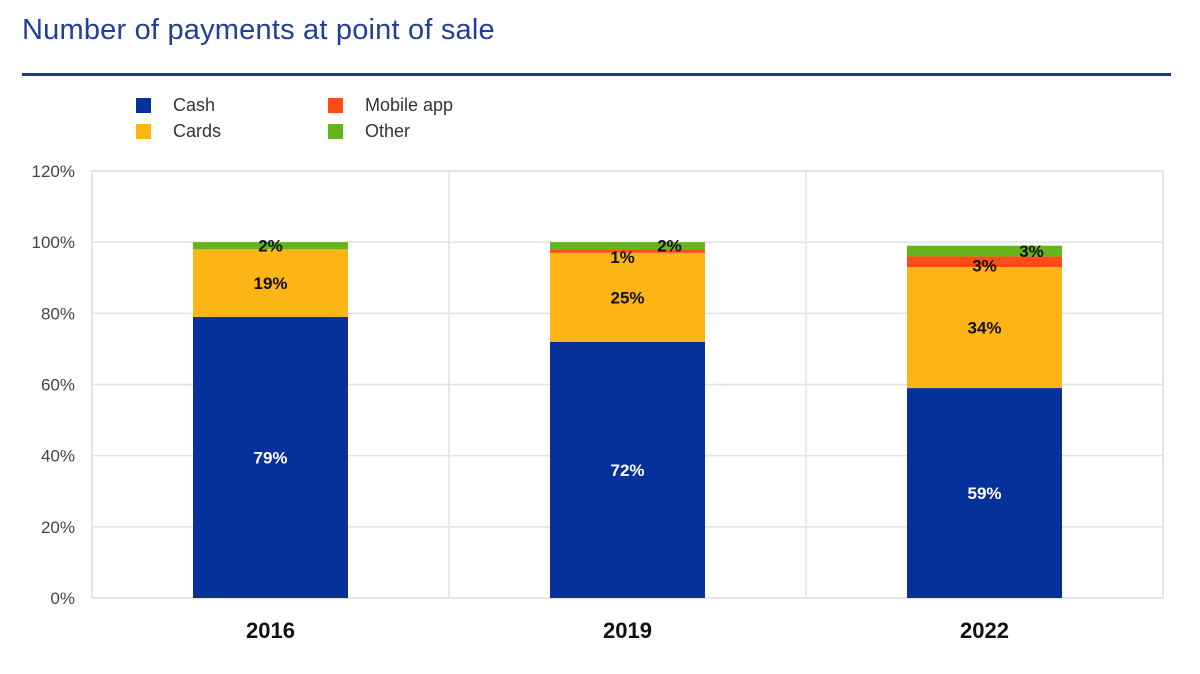 Image resolution: width=1200 pixels, height=674 pixels. What do you see at coordinates (984, 266) in the screenshot?
I see `data-label-mobile-app: 3%` at bounding box center [984, 266].